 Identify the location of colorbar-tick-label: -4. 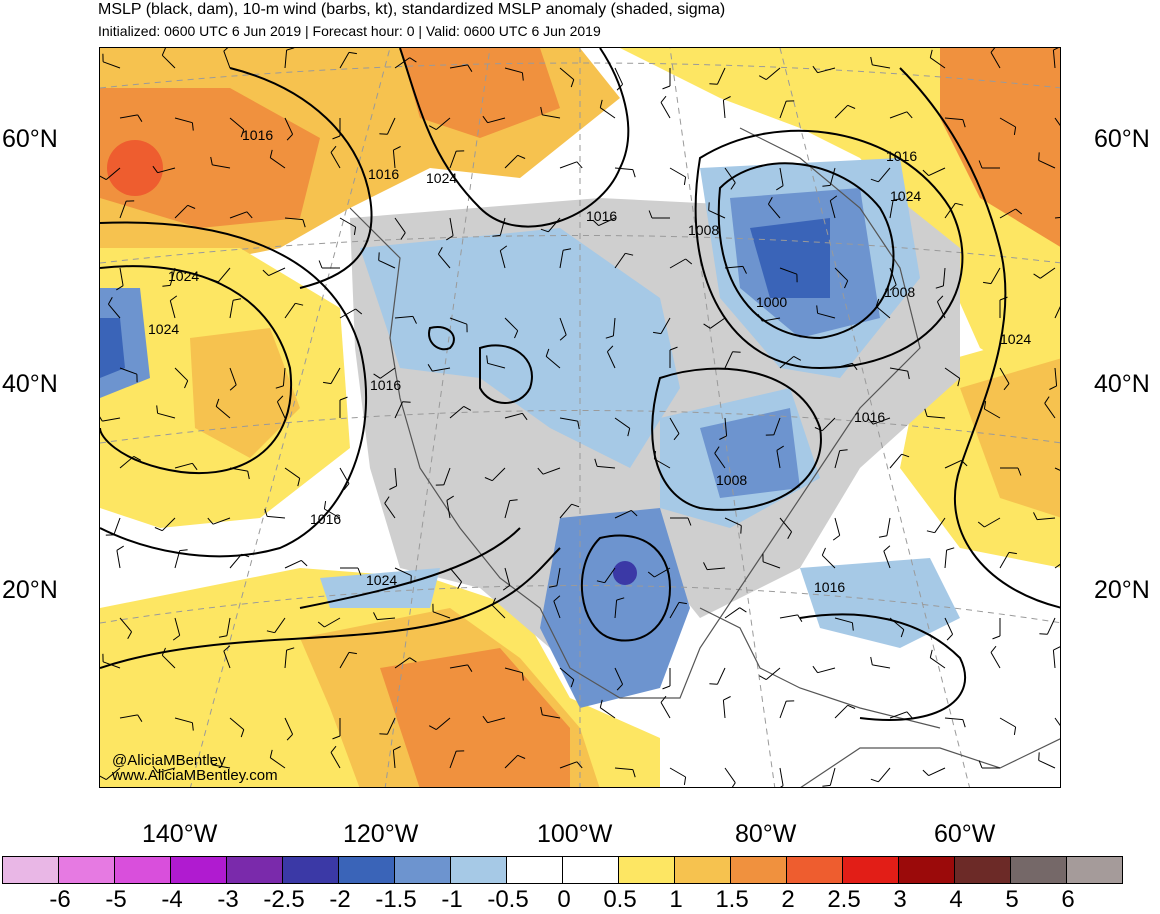
(171, 900).